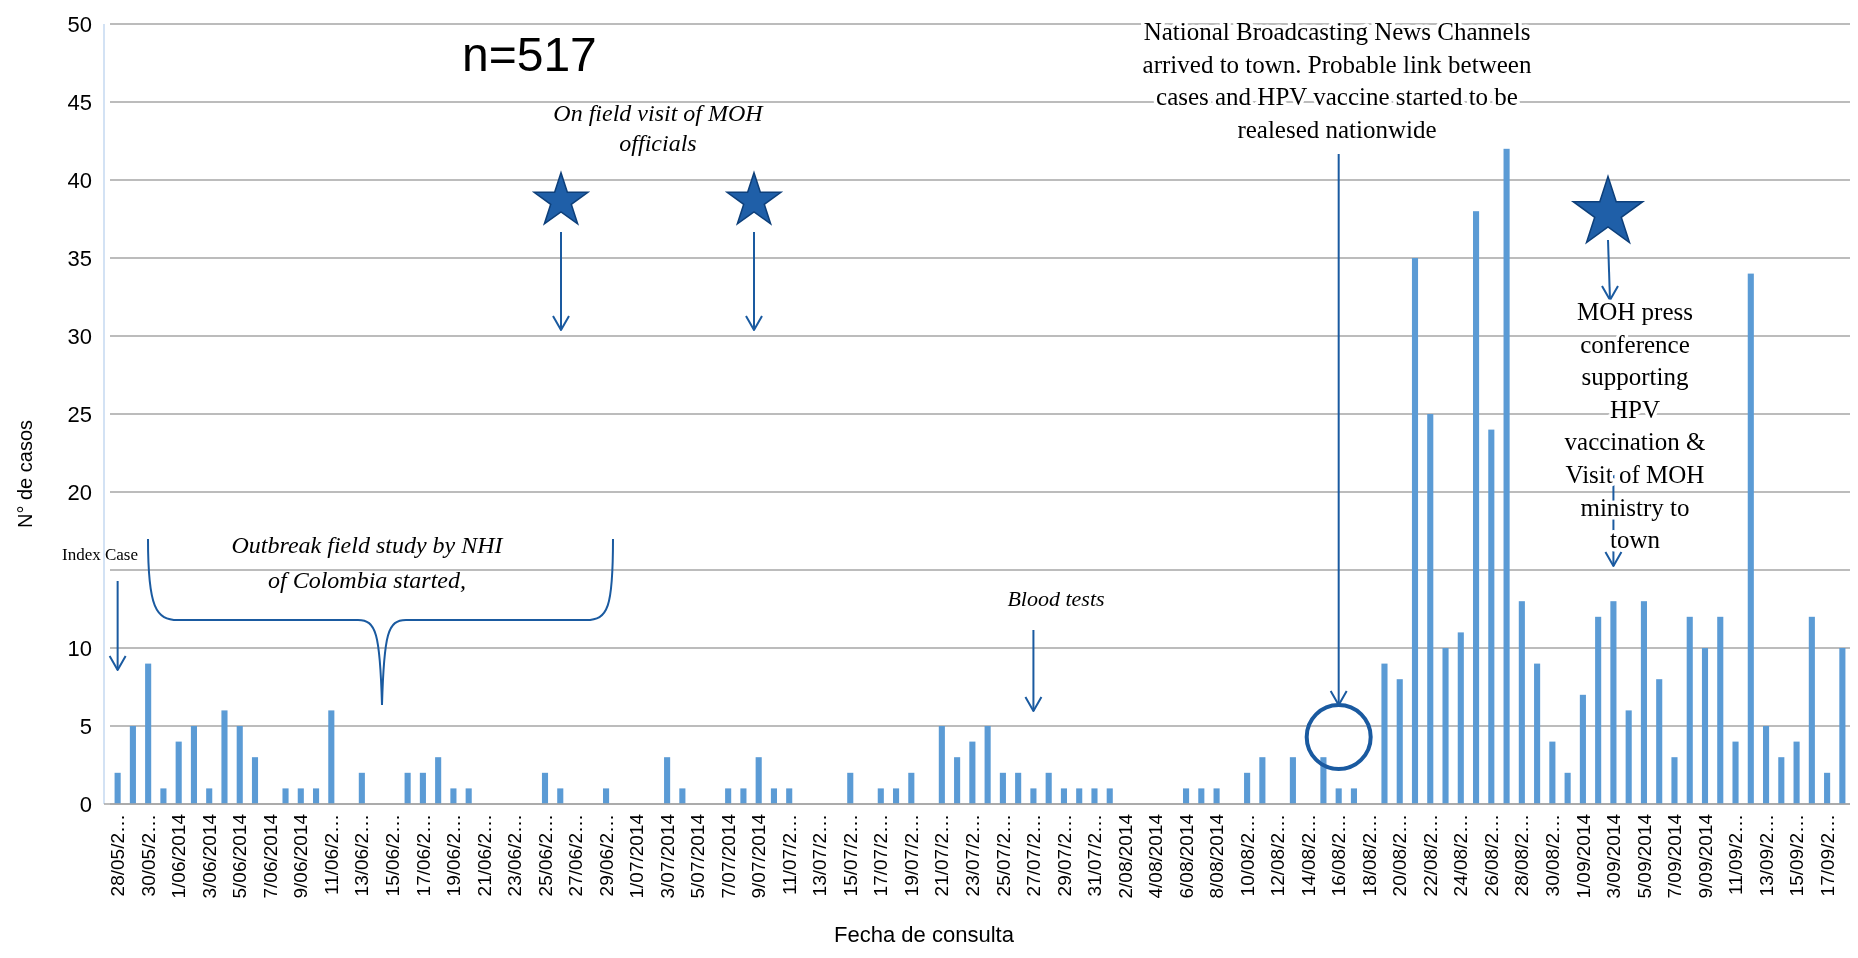  Describe the element at coordinates (1186, 856) in the screenshot. I see `x-tick-label: 6/08/2014` at that location.